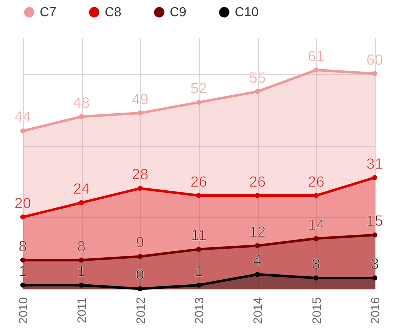  I want to click on data-label: 52, so click(199, 89).